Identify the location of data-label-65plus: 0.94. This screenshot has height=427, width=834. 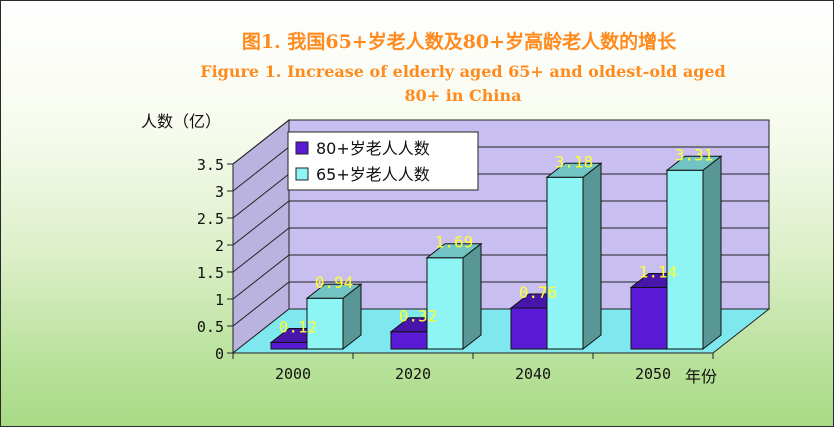
(334, 282).